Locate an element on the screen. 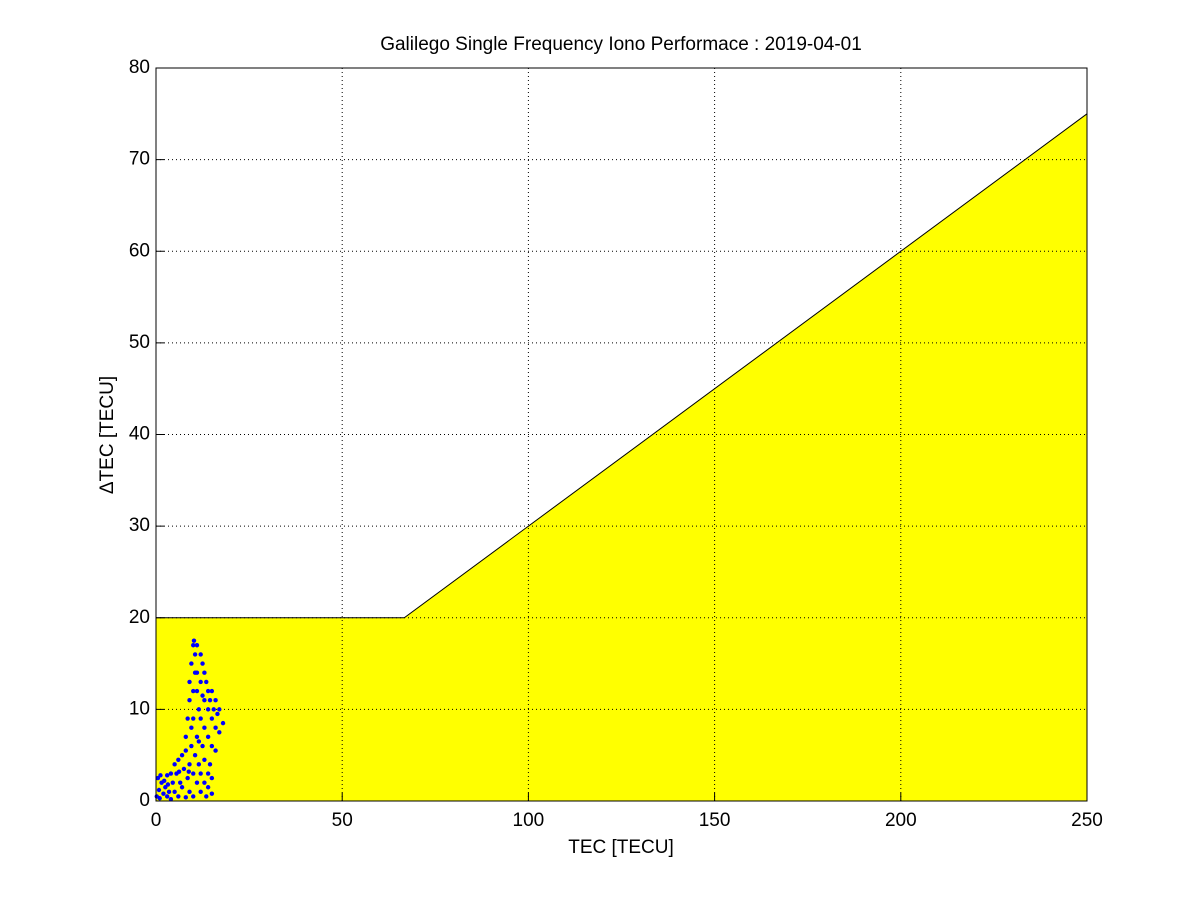 This screenshot has width=1201, height=906. x-tick-label: 50 is located at coordinates (342, 820).